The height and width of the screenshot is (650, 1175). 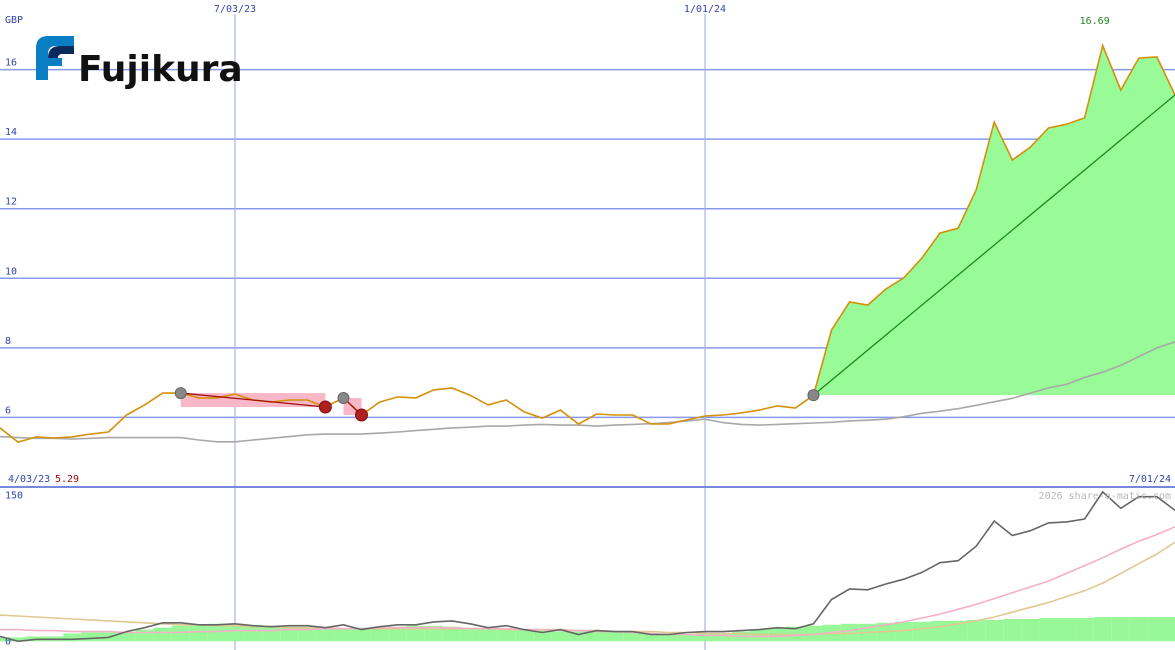 What do you see at coordinates (29, 479) in the screenshot?
I see `range-start: 4/03/23` at bounding box center [29, 479].